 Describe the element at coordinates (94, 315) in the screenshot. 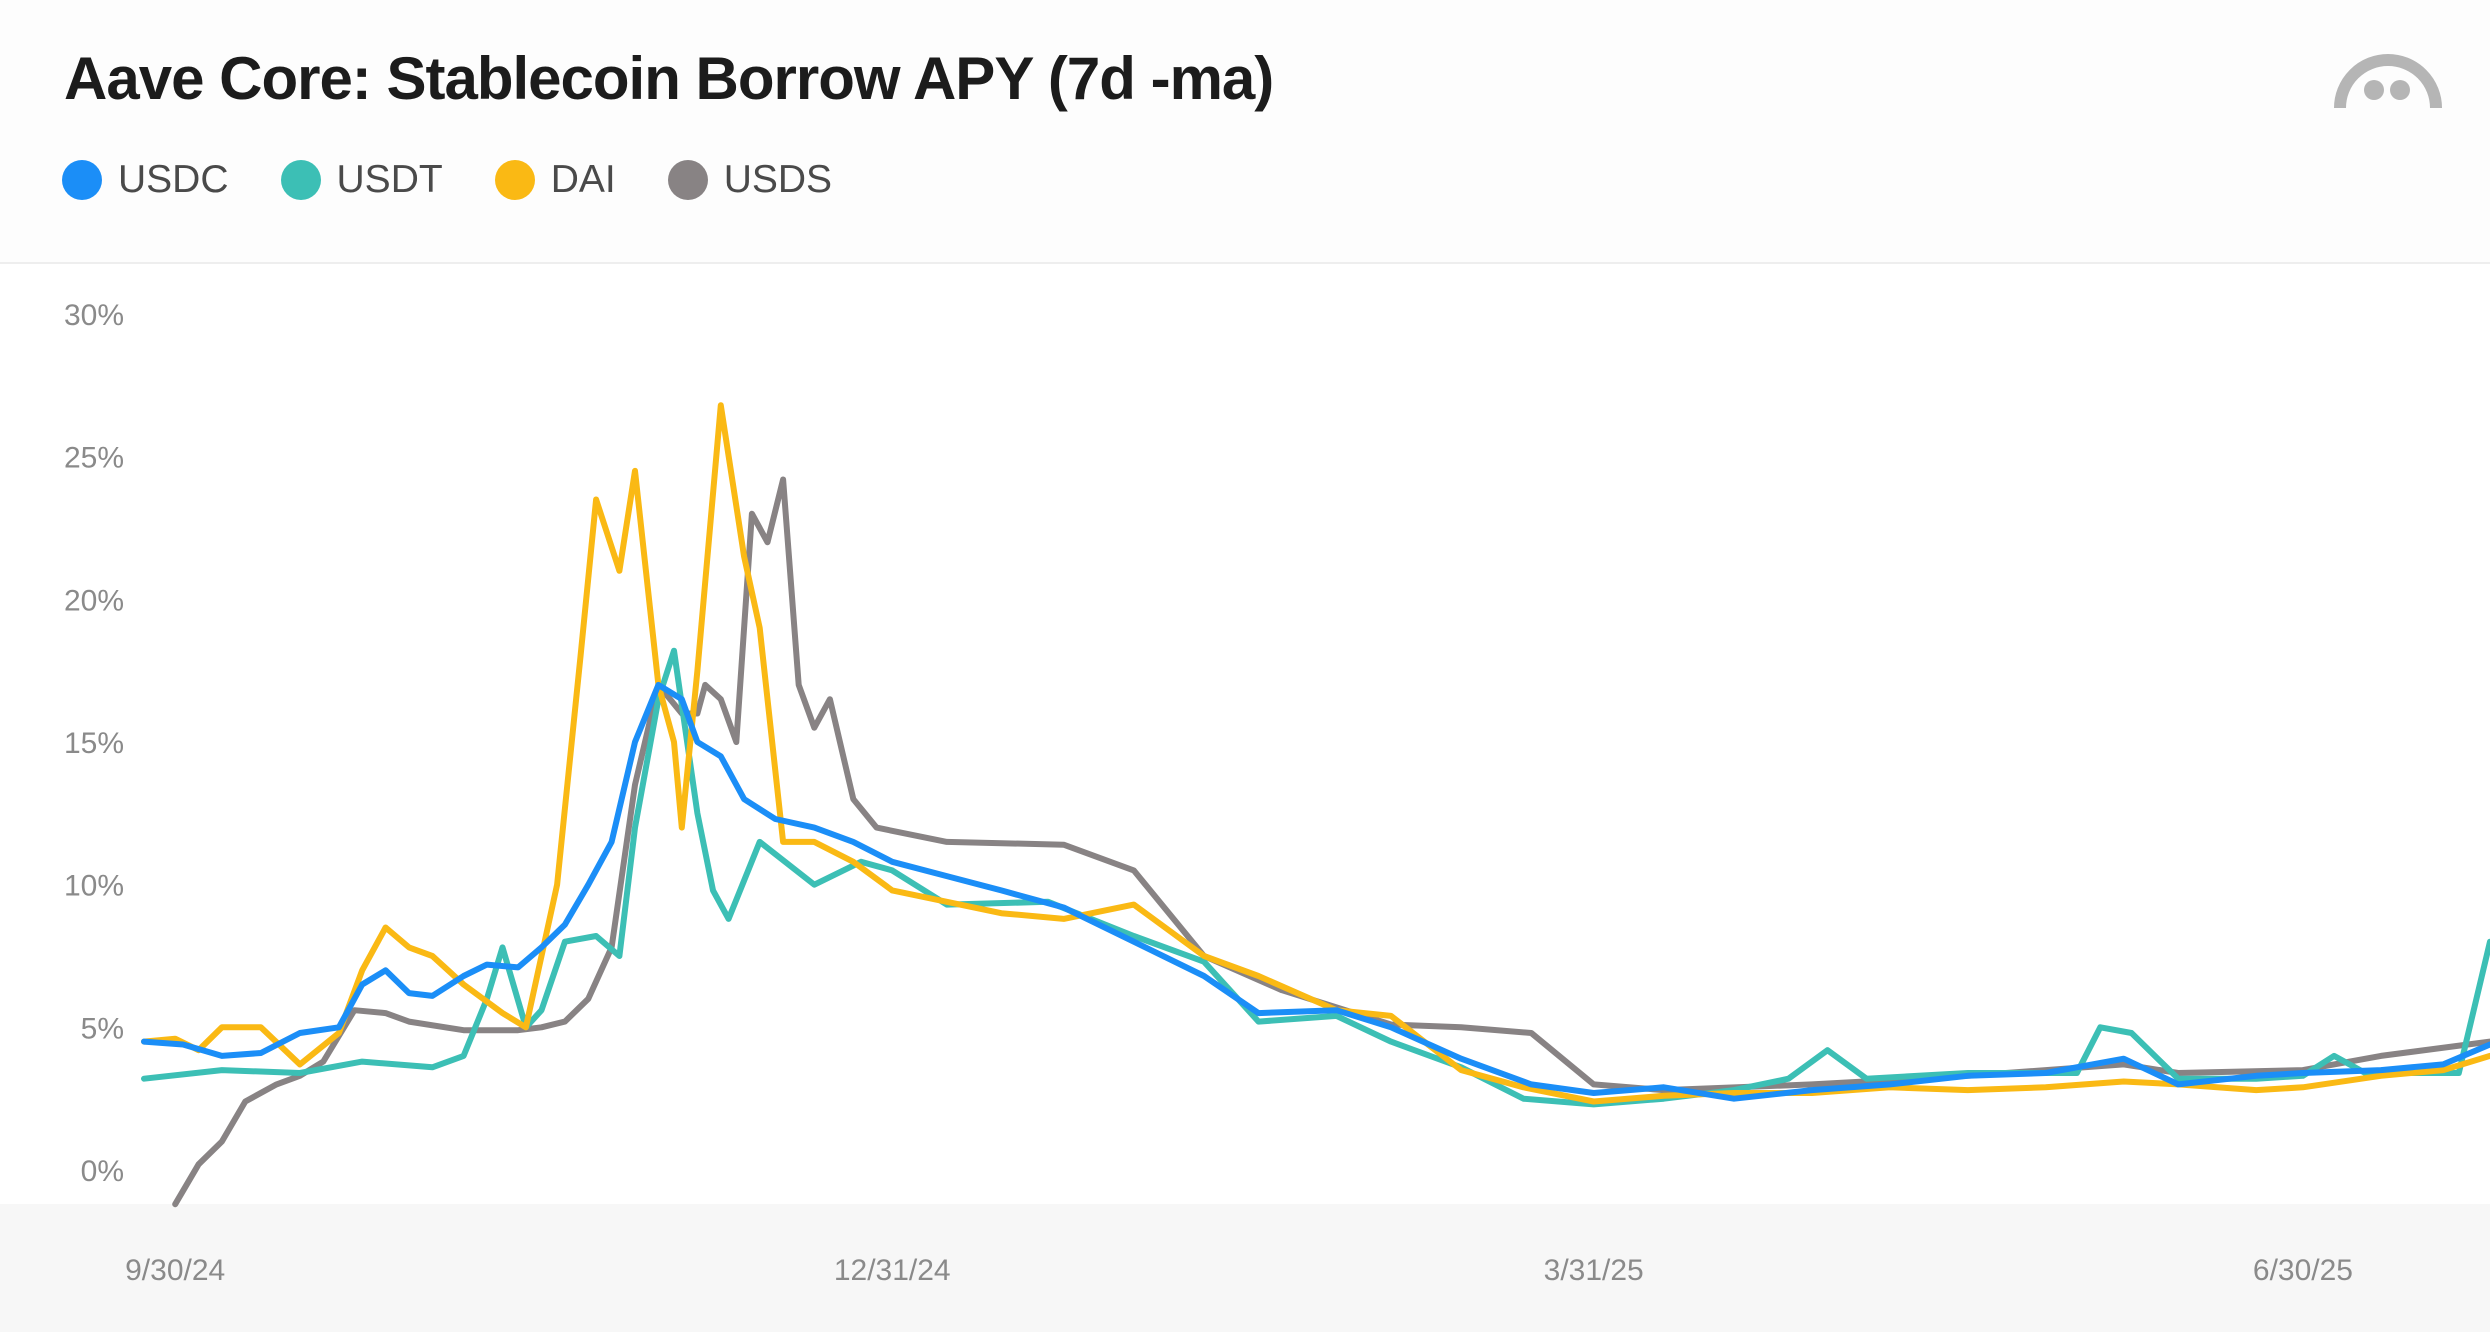

I see `y-tick-label: 30%` at that location.